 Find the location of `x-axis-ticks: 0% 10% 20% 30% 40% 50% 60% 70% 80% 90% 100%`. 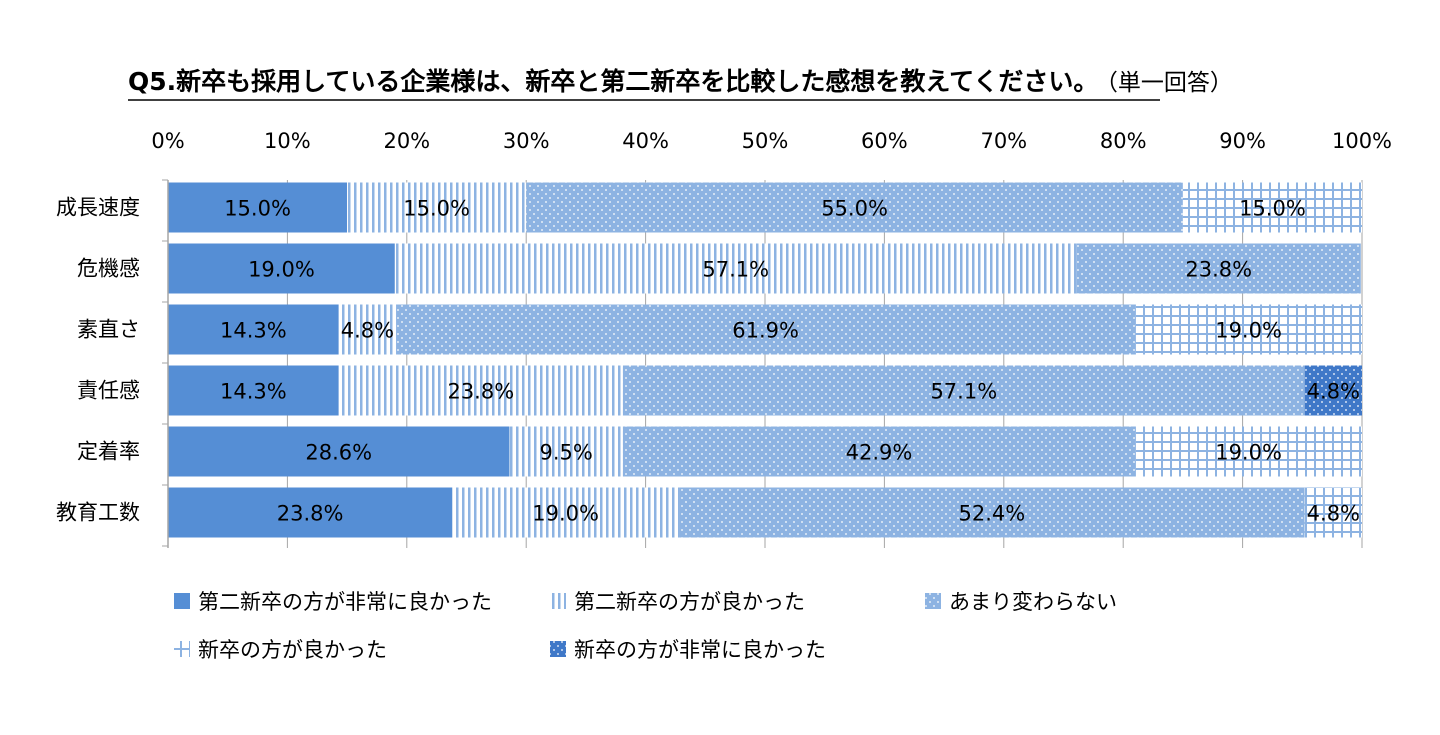

x-axis-ticks: 0% 10% 20% 30% 40% 50% 60% 70% 80% 90% 100% is located at coordinates (771, 141).